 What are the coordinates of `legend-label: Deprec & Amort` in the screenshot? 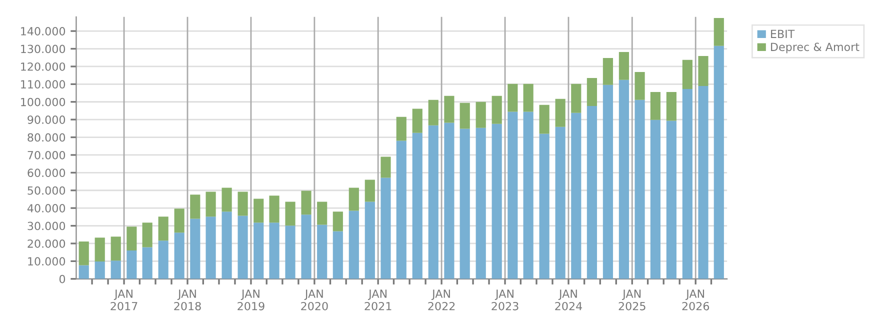 It's located at (815, 48).